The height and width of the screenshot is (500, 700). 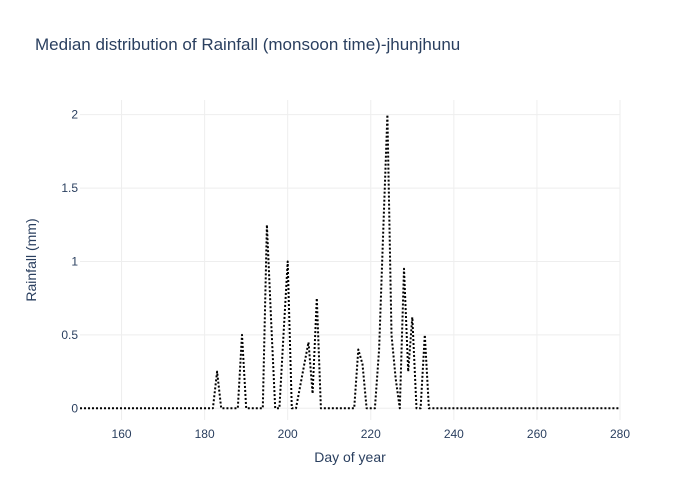 I want to click on x-tick-label: 160, so click(x=122, y=434).